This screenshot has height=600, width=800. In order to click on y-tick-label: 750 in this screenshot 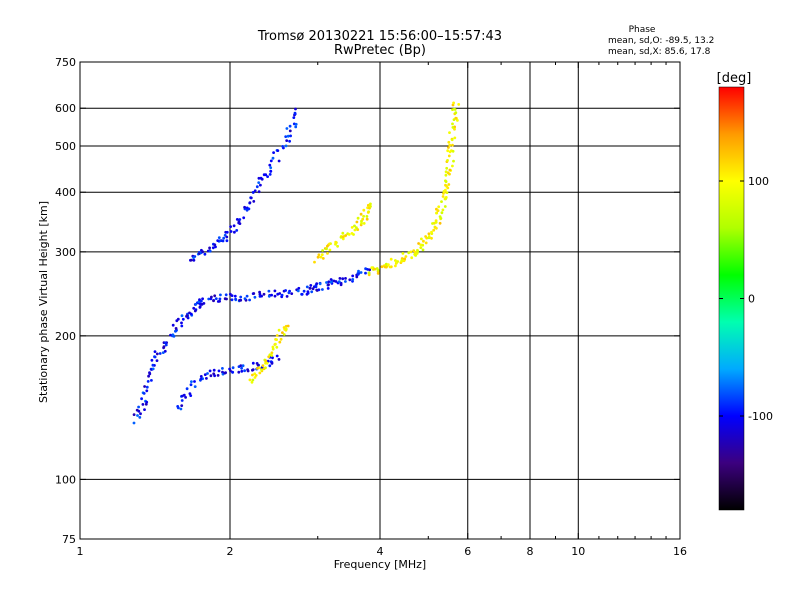, I will do `click(65, 62)`.